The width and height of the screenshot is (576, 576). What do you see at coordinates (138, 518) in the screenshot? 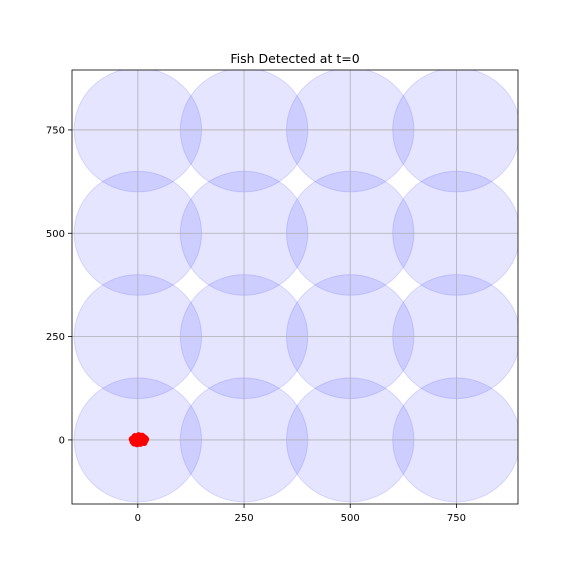
I see `x-tick-label: 0` at bounding box center [138, 518].